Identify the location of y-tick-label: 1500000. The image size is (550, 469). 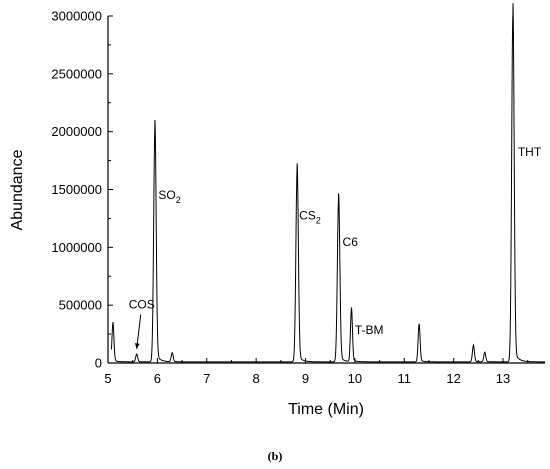
(76, 189).